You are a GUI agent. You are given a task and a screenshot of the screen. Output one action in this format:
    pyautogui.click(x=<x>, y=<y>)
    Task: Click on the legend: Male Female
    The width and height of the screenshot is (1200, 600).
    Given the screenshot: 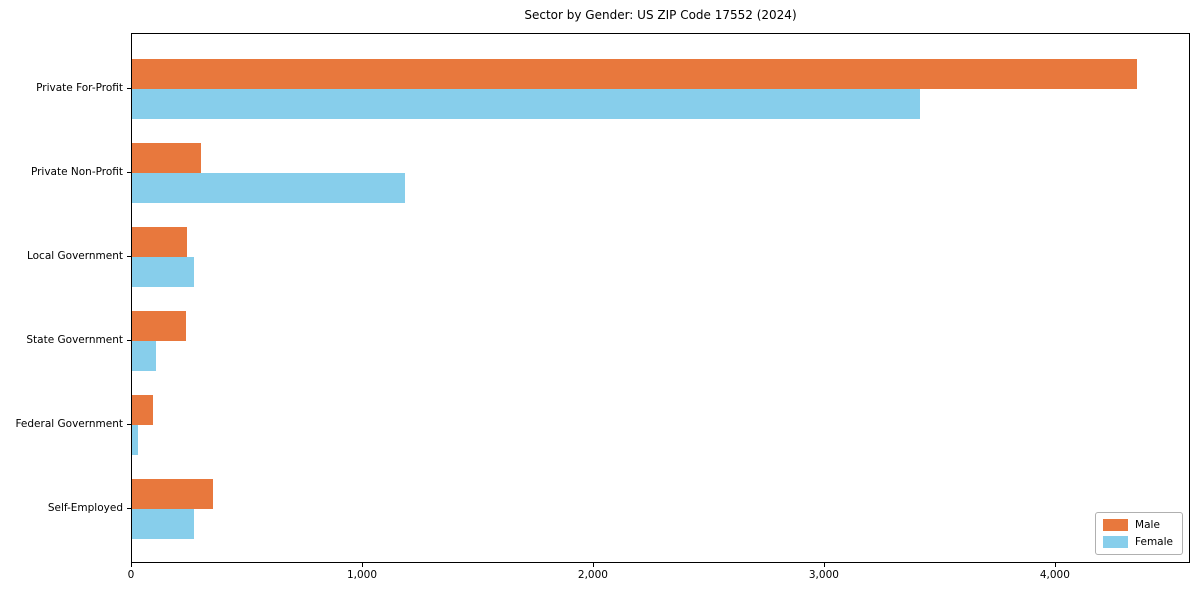 What is the action you would take?
    pyautogui.click(x=1139, y=533)
    